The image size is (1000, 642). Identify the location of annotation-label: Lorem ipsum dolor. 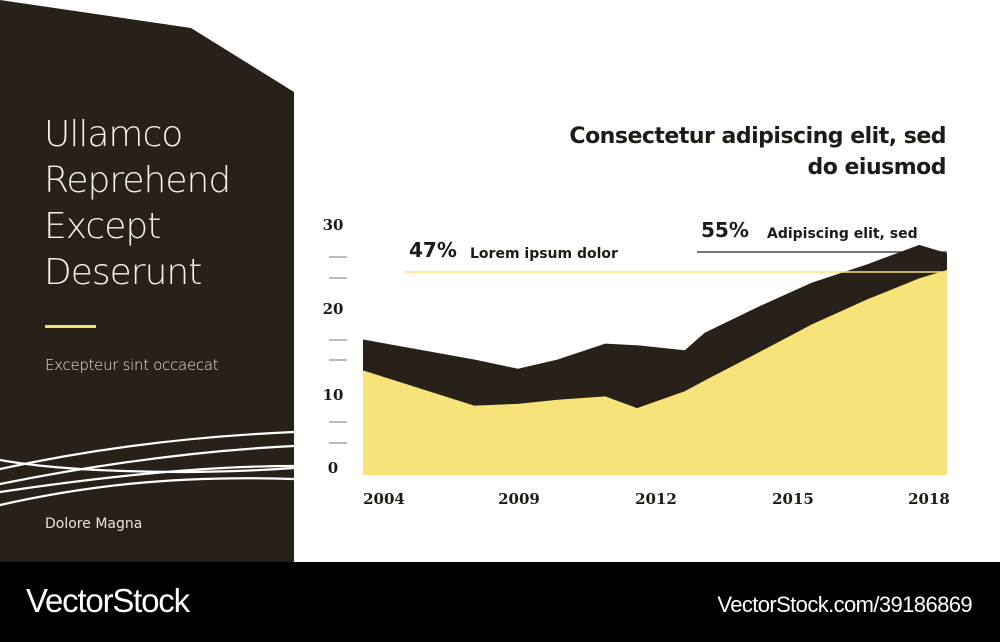
(544, 254).